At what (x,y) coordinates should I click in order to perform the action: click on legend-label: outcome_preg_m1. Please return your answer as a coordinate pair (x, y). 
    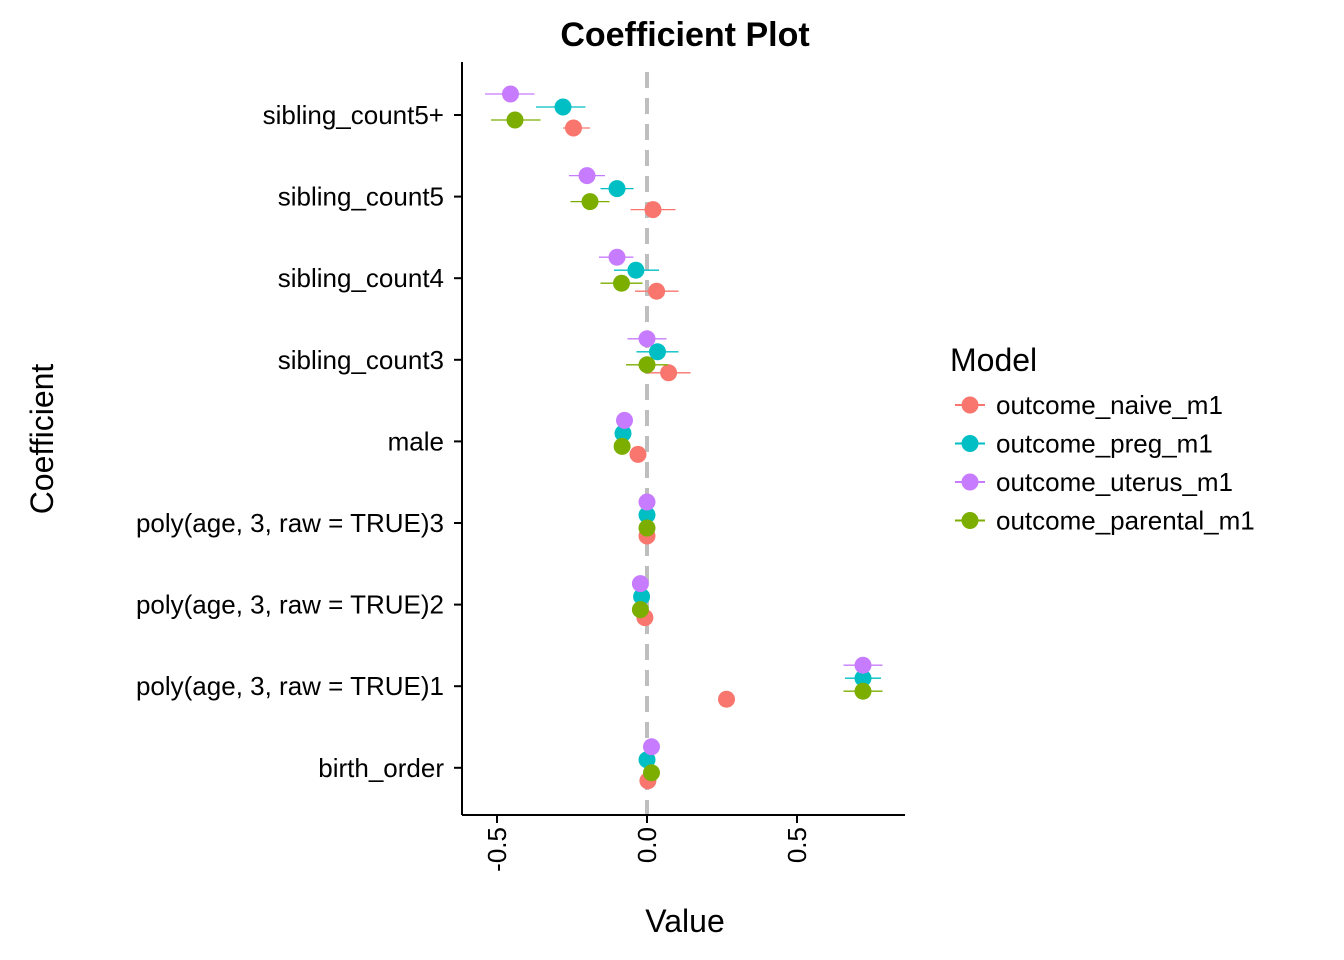
    Looking at the image, I should click on (1104, 444).